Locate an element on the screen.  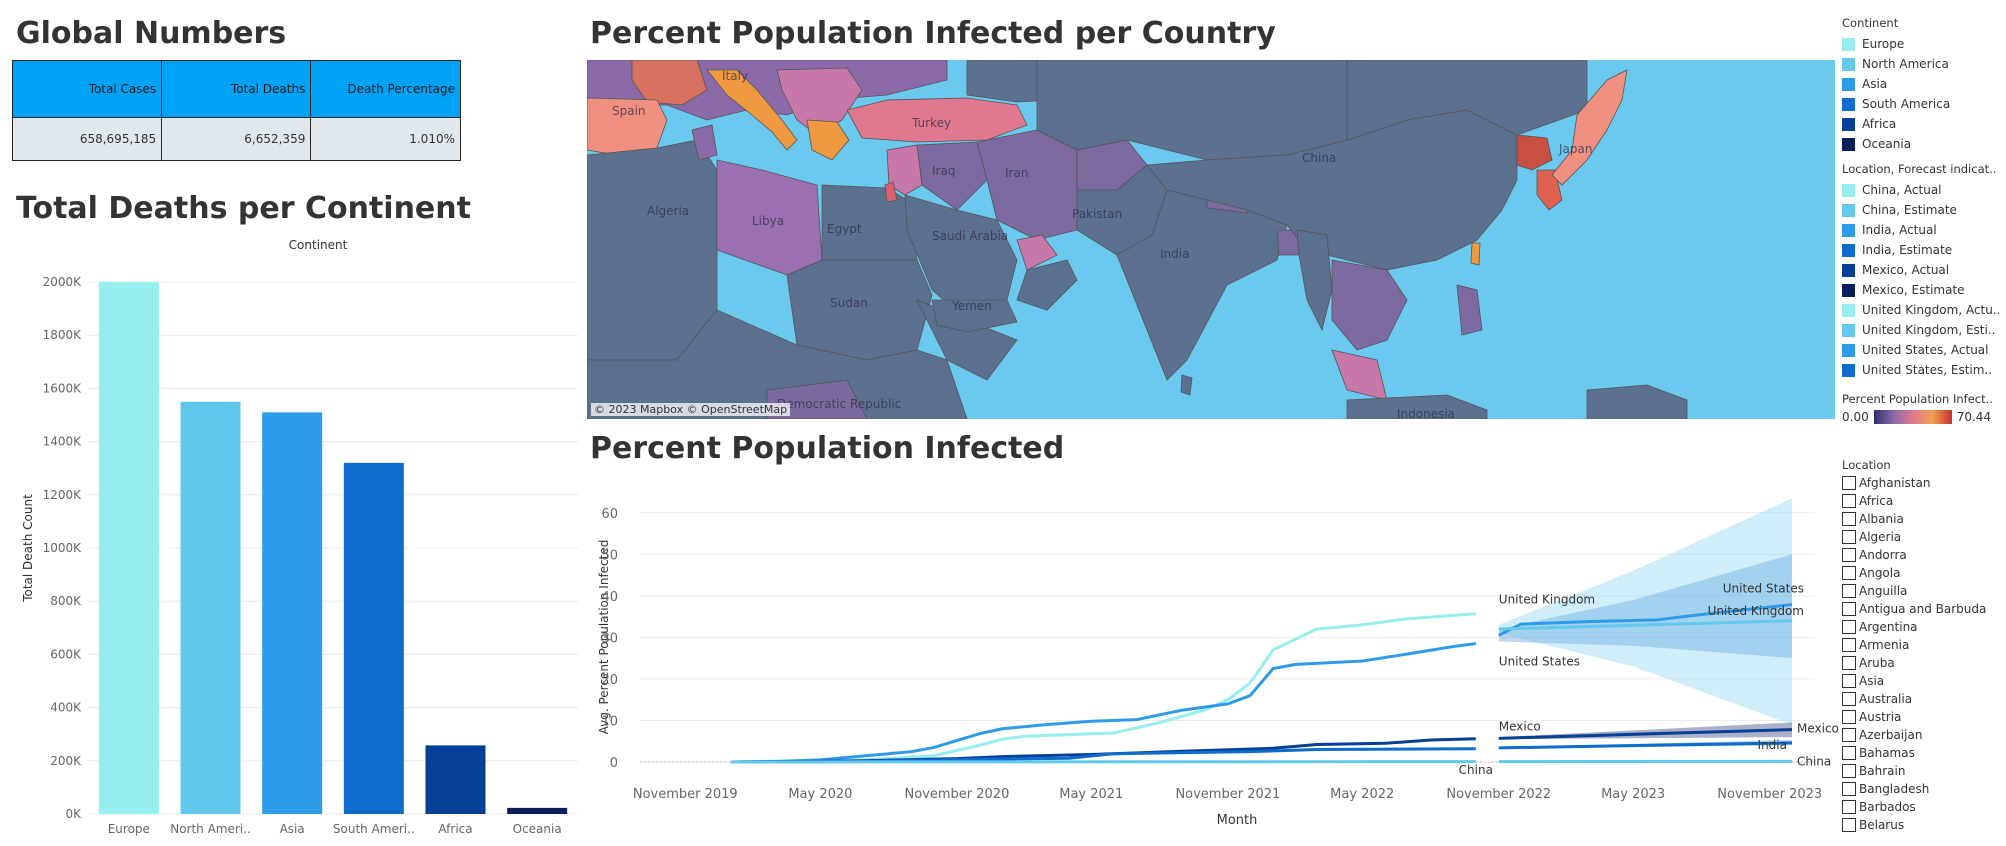
gradient-legend: Percent Population Infect.. 0.00 70.44 is located at coordinates (1917, 408).